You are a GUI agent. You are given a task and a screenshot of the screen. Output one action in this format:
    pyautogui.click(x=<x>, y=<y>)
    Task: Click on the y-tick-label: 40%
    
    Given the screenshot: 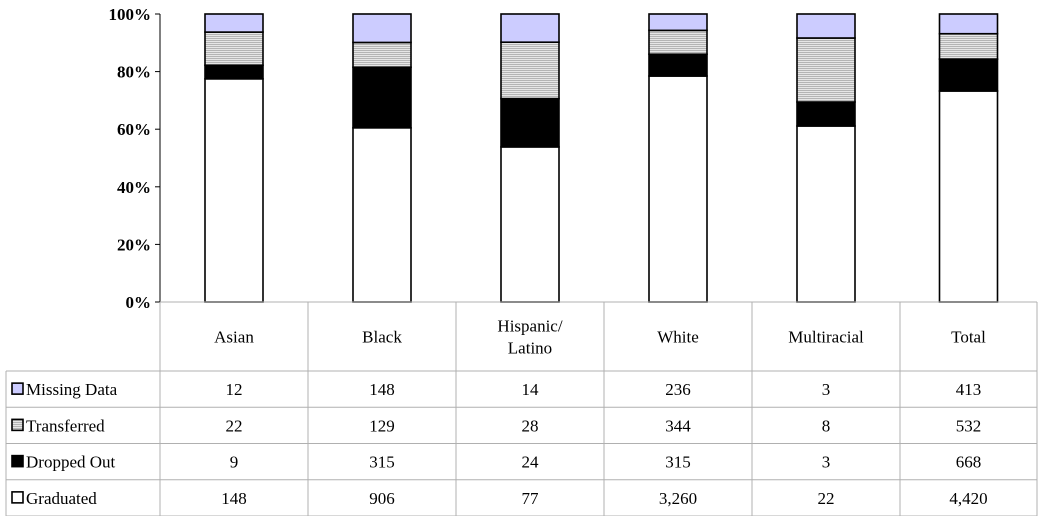 What is the action you would take?
    pyautogui.click(x=134, y=187)
    